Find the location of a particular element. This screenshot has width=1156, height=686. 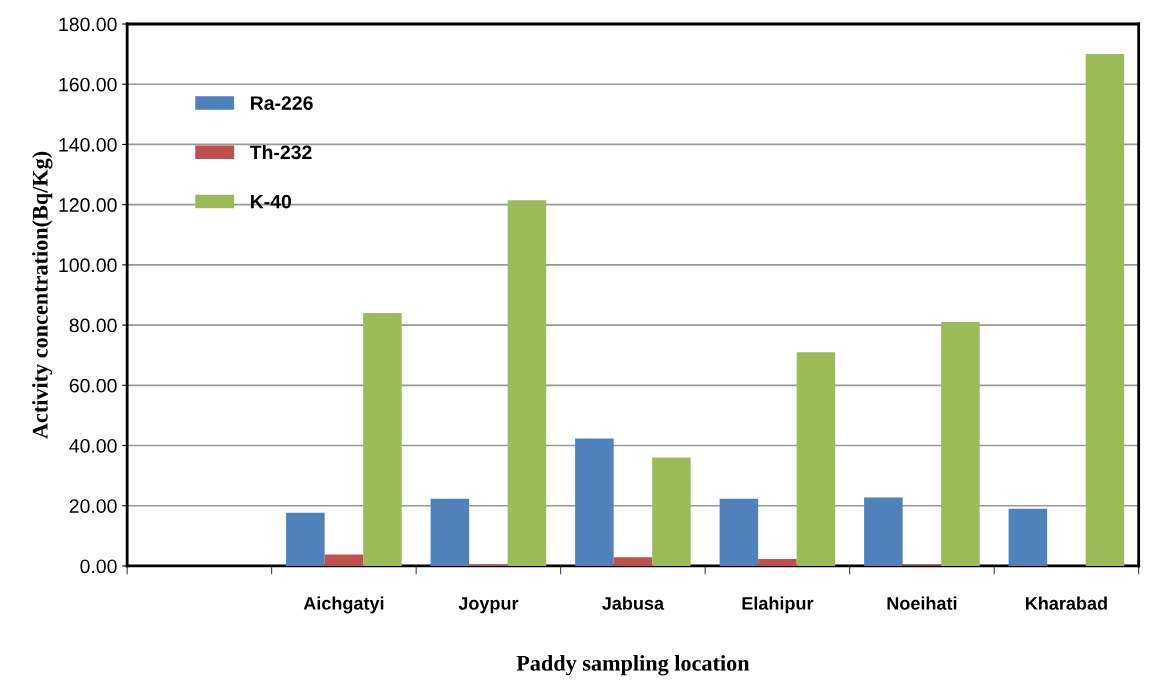

y-tick-label: 60.00 is located at coordinates (93, 385).